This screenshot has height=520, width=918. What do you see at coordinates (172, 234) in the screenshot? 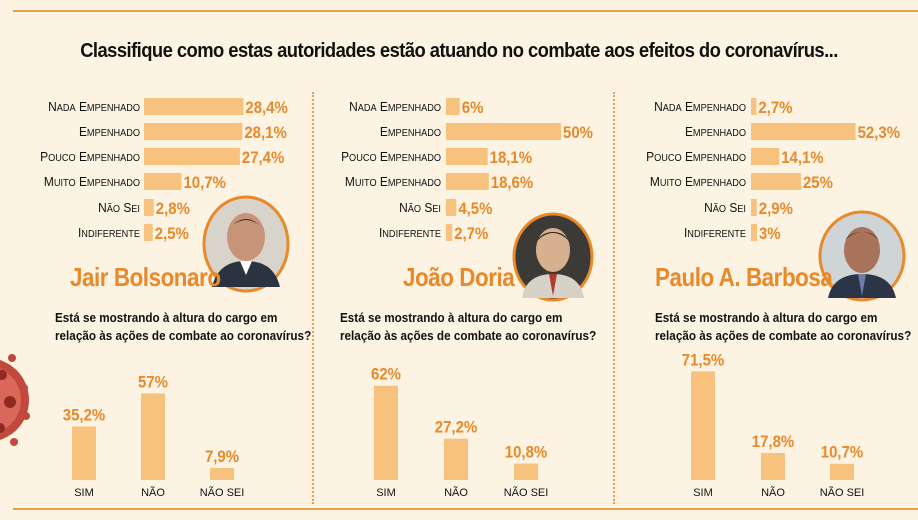
I see `data-label: 2,5%` at bounding box center [172, 234].